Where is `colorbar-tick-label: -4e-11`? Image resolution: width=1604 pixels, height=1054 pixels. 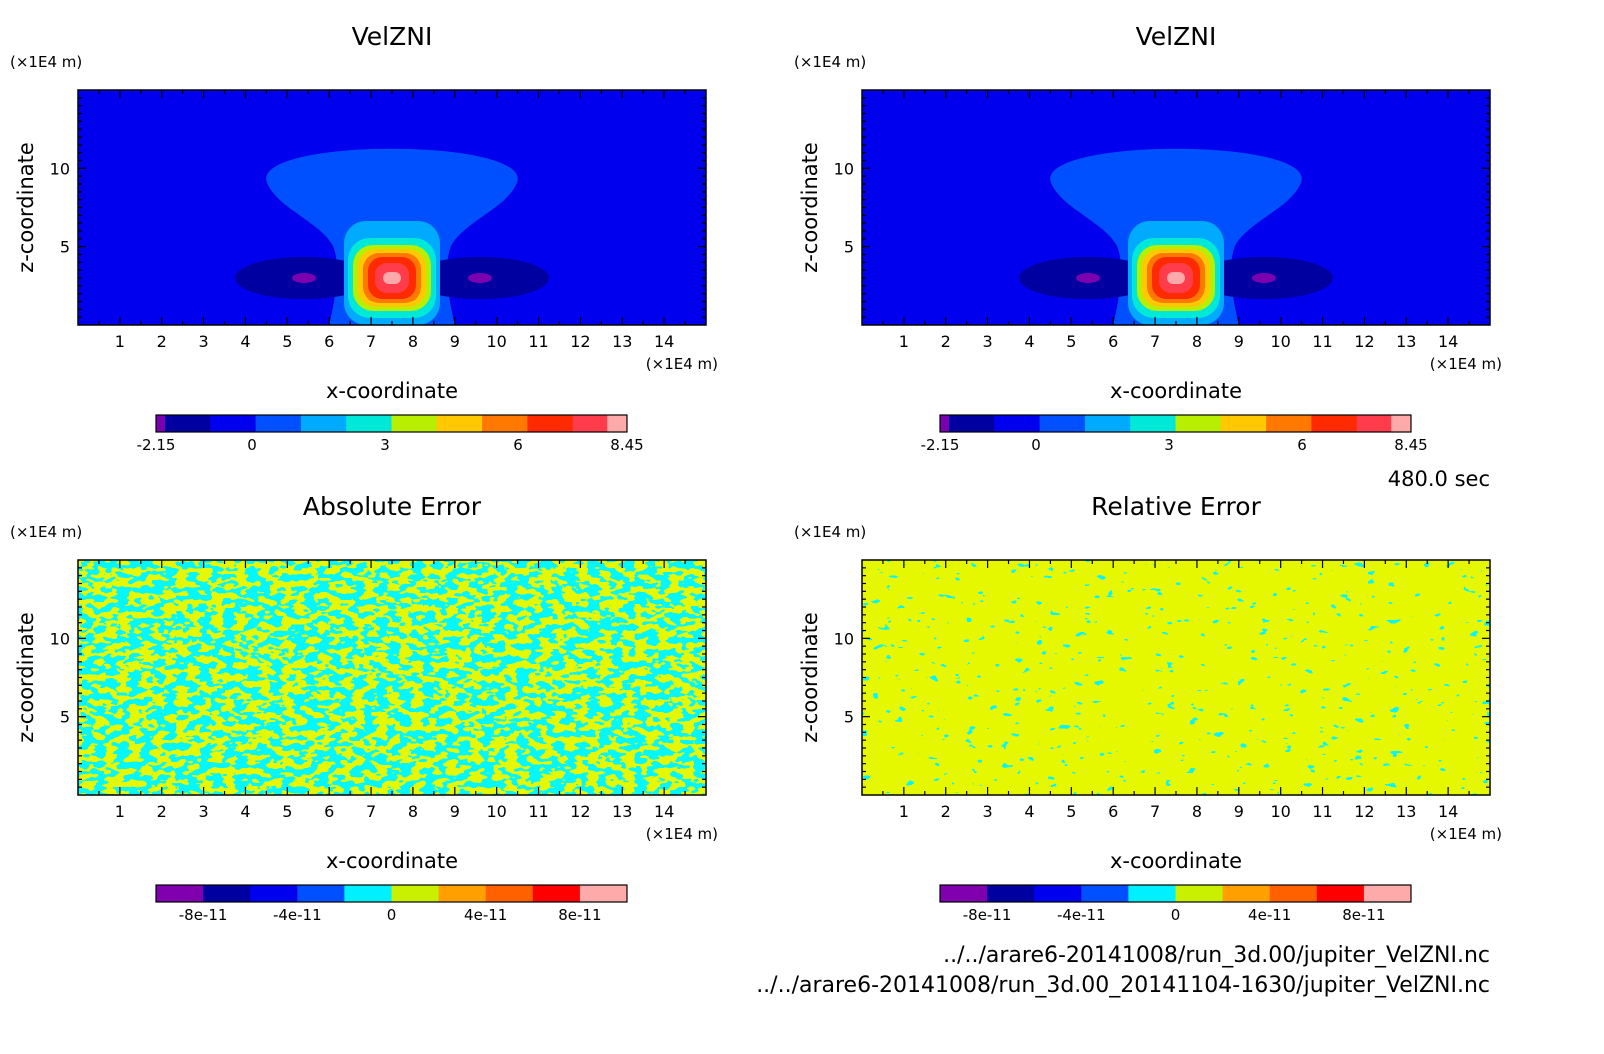
colorbar-tick-label: -4e-11 is located at coordinates (1081, 915).